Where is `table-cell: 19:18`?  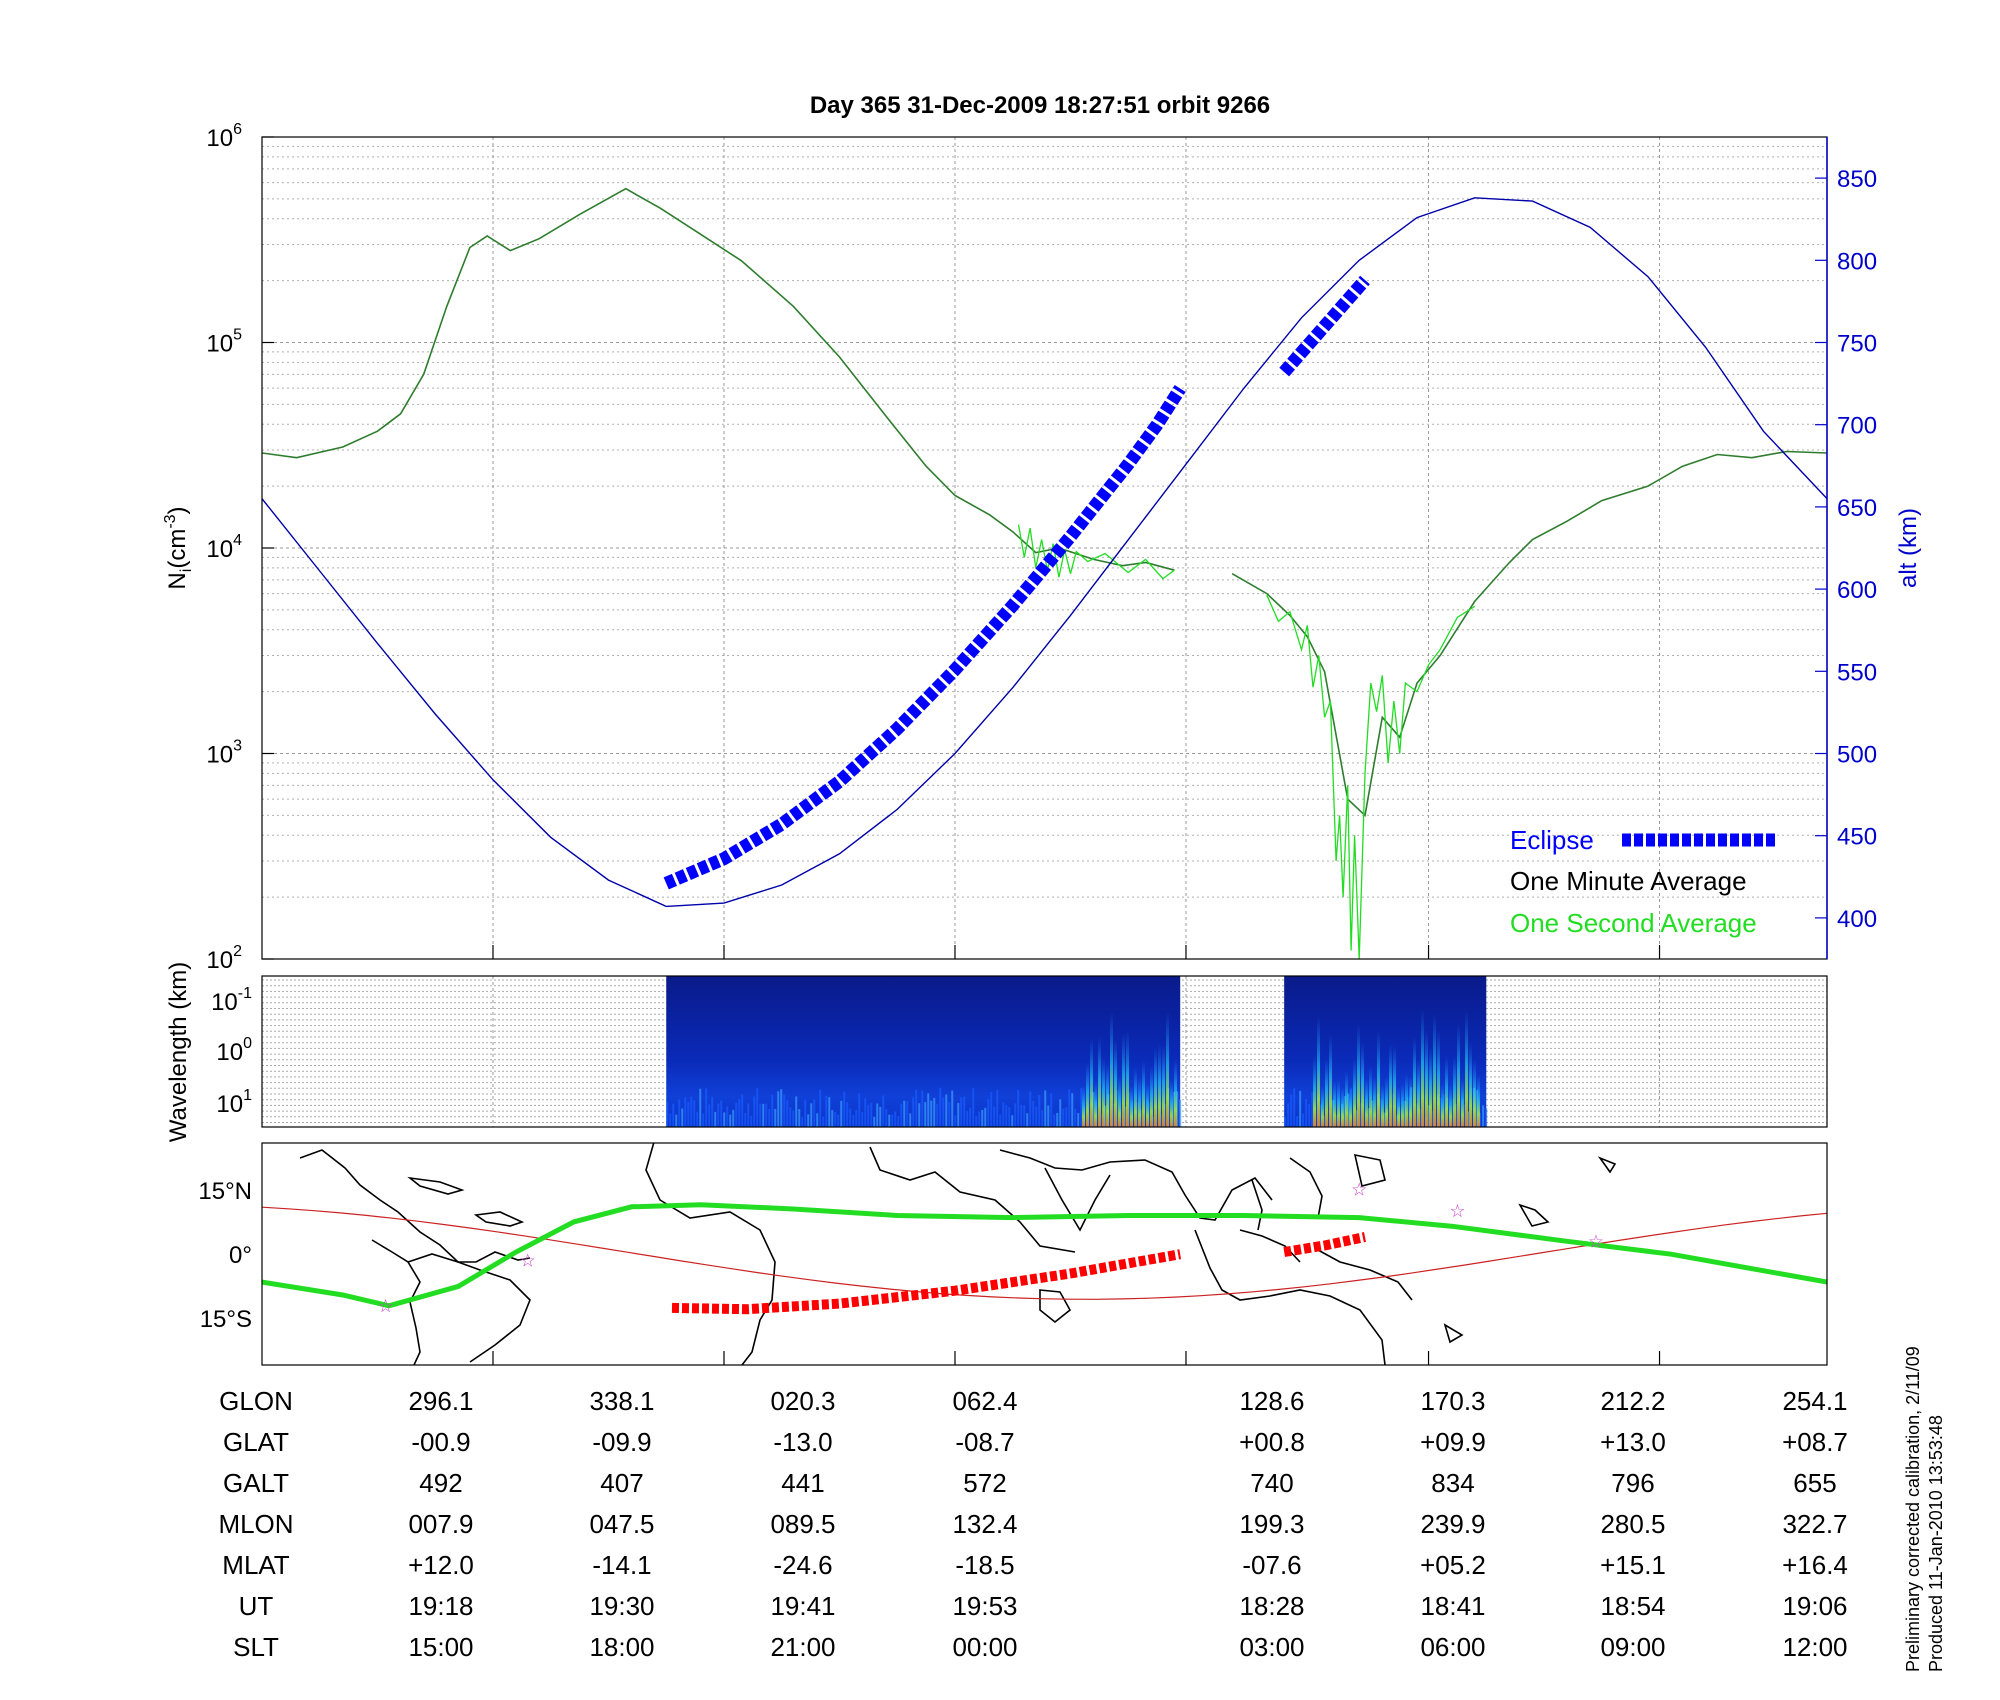 table-cell: 19:18 is located at coordinates (440, 1606).